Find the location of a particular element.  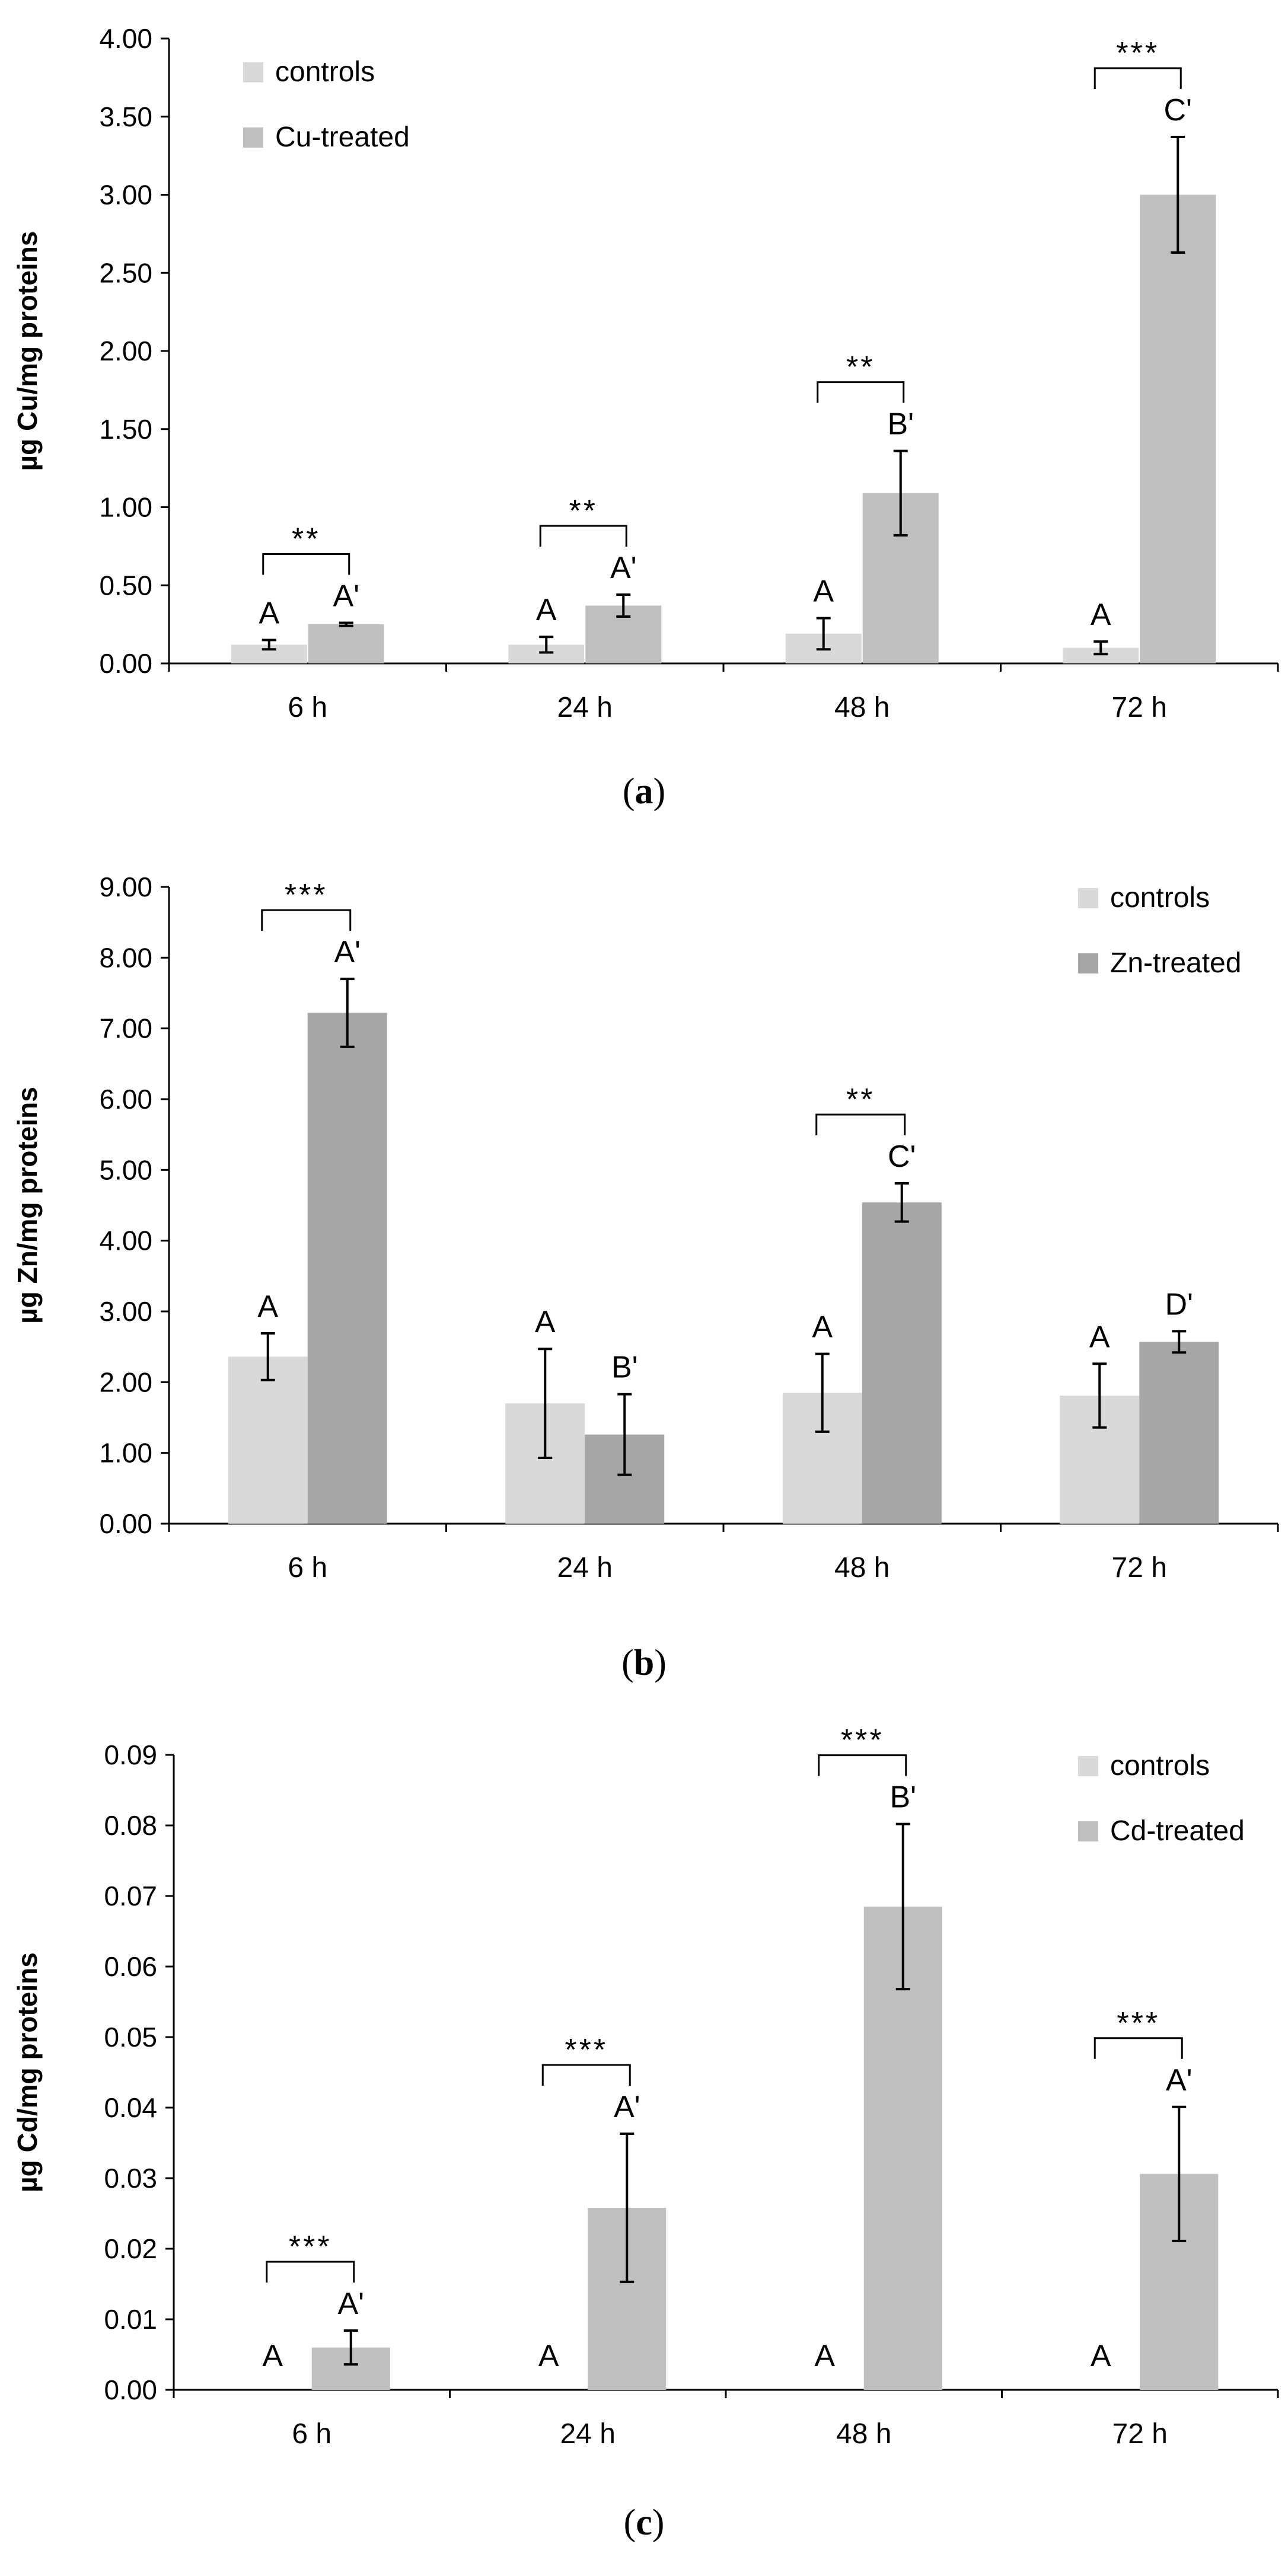

y-tick-label: 0.09 is located at coordinates (130, 1754).